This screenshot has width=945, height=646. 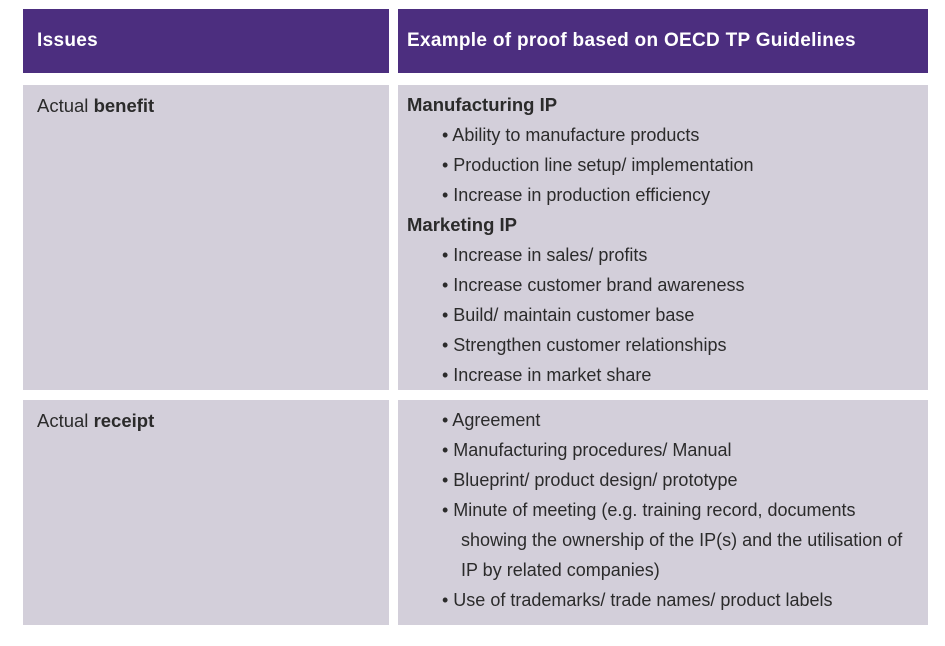 I want to click on bullet-item: • Increase in sales/ profits, so click(x=545, y=255).